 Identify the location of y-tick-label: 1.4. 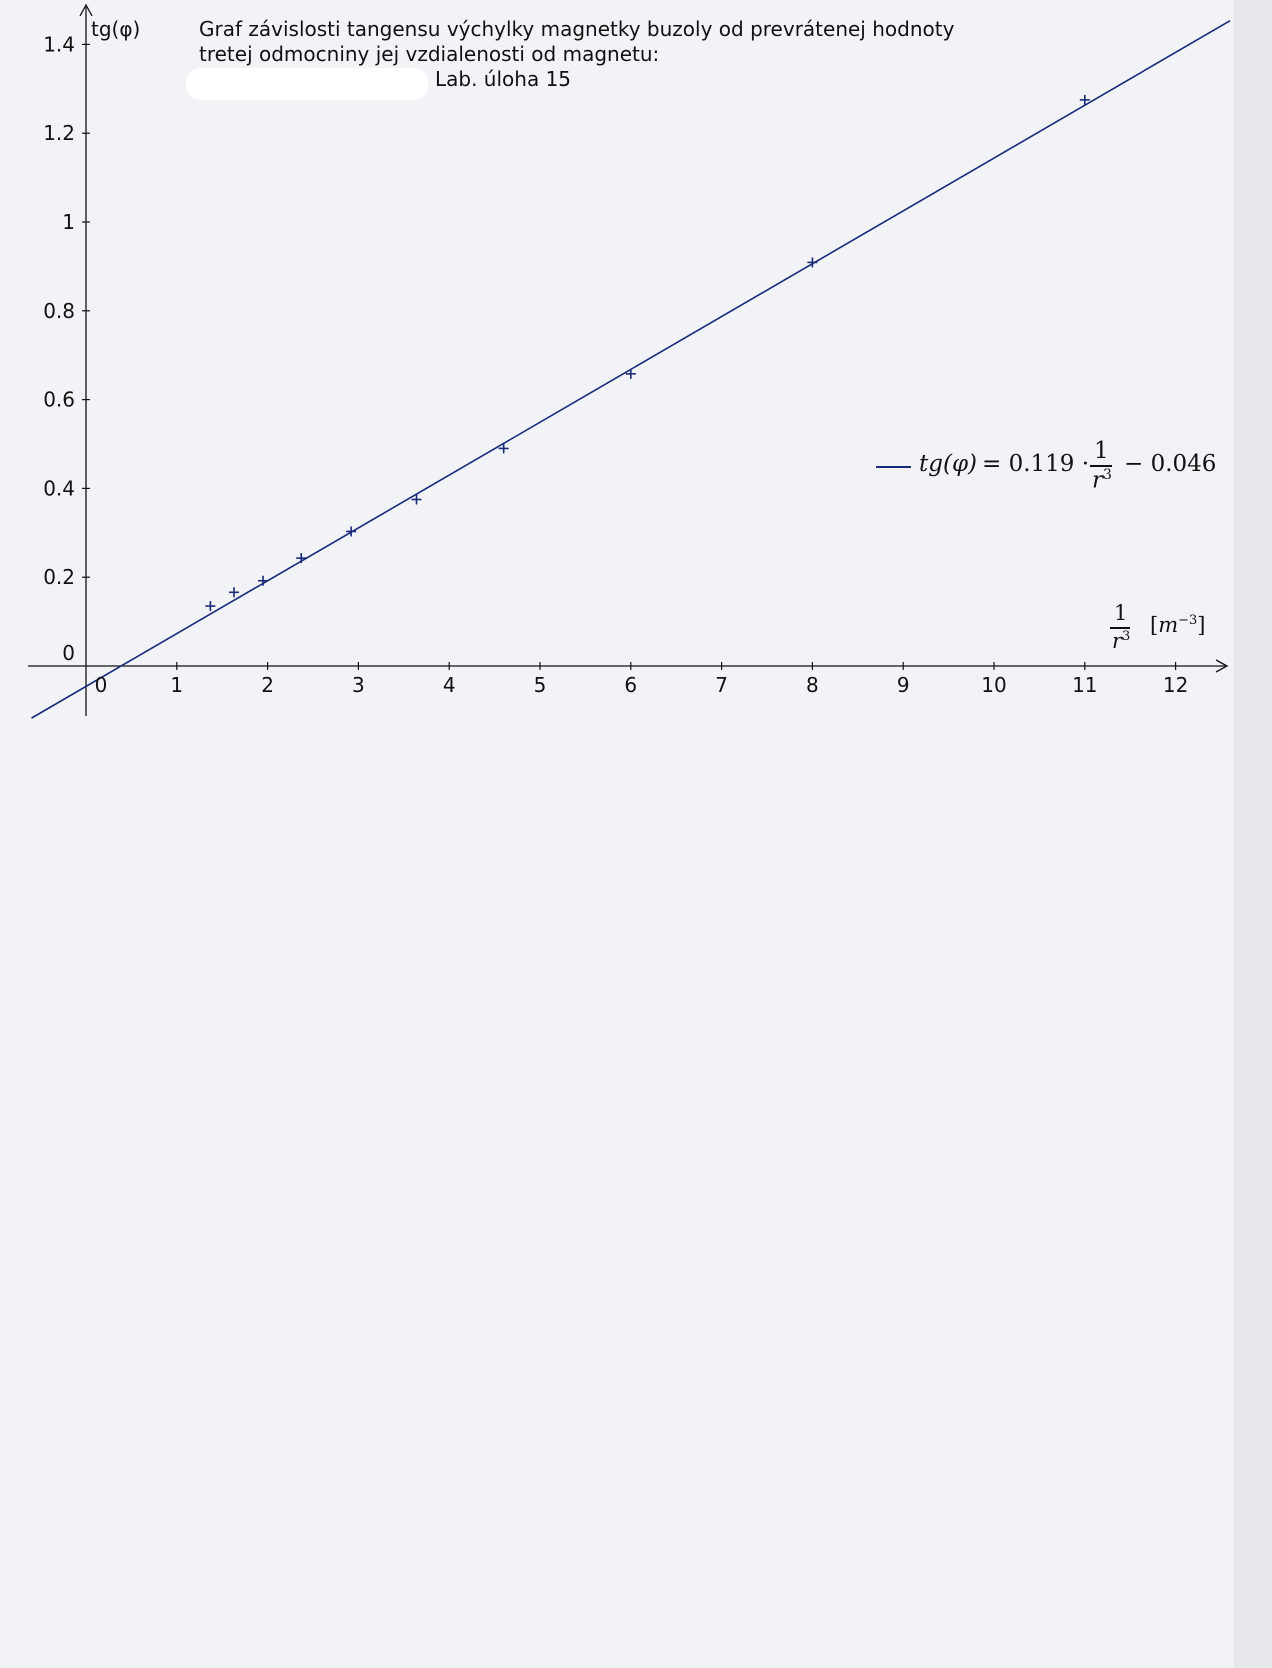
(59, 44).